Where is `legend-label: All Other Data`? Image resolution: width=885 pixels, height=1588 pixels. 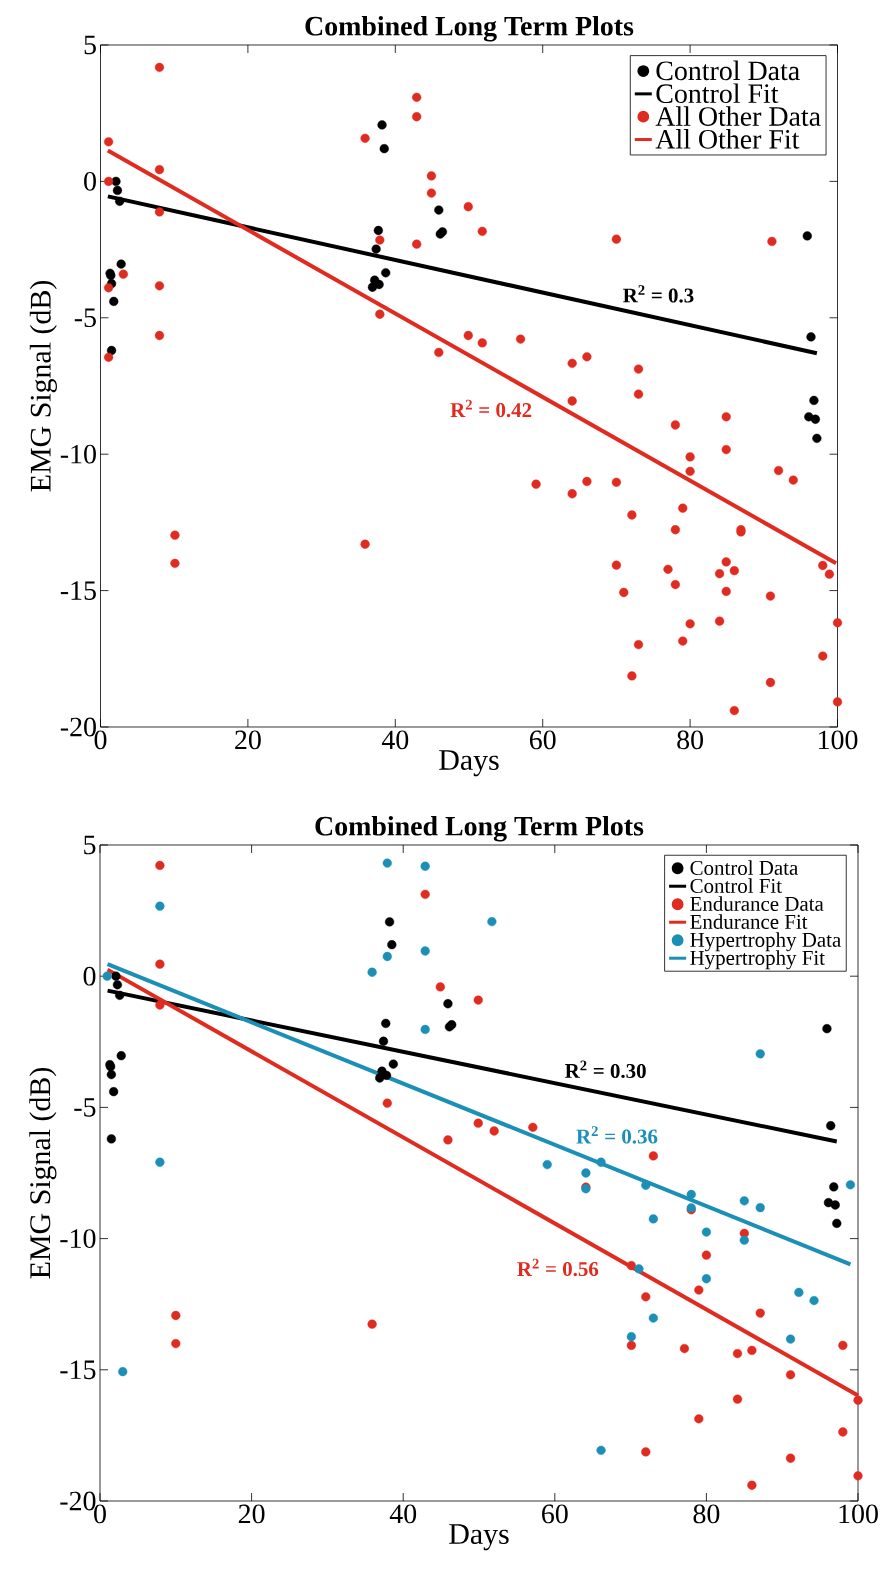 legend-label: All Other Data is located at coordinates (738, 116).